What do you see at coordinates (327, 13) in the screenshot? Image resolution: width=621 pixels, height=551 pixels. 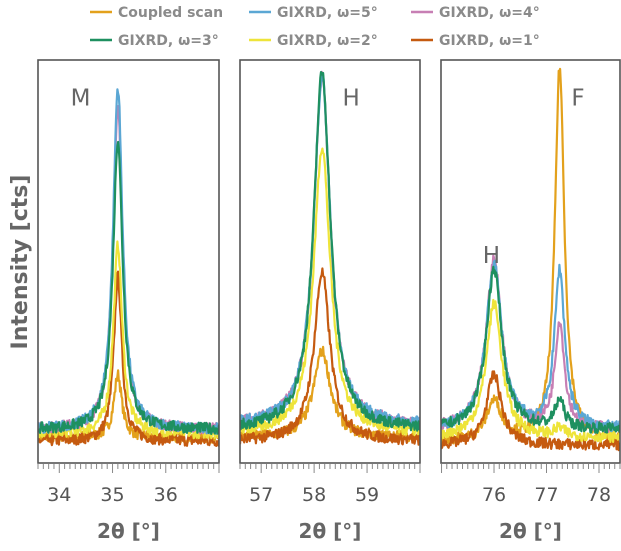 I see `legend-label-w5: GIXRD, ω=5°` at bounding box center [327, 13].